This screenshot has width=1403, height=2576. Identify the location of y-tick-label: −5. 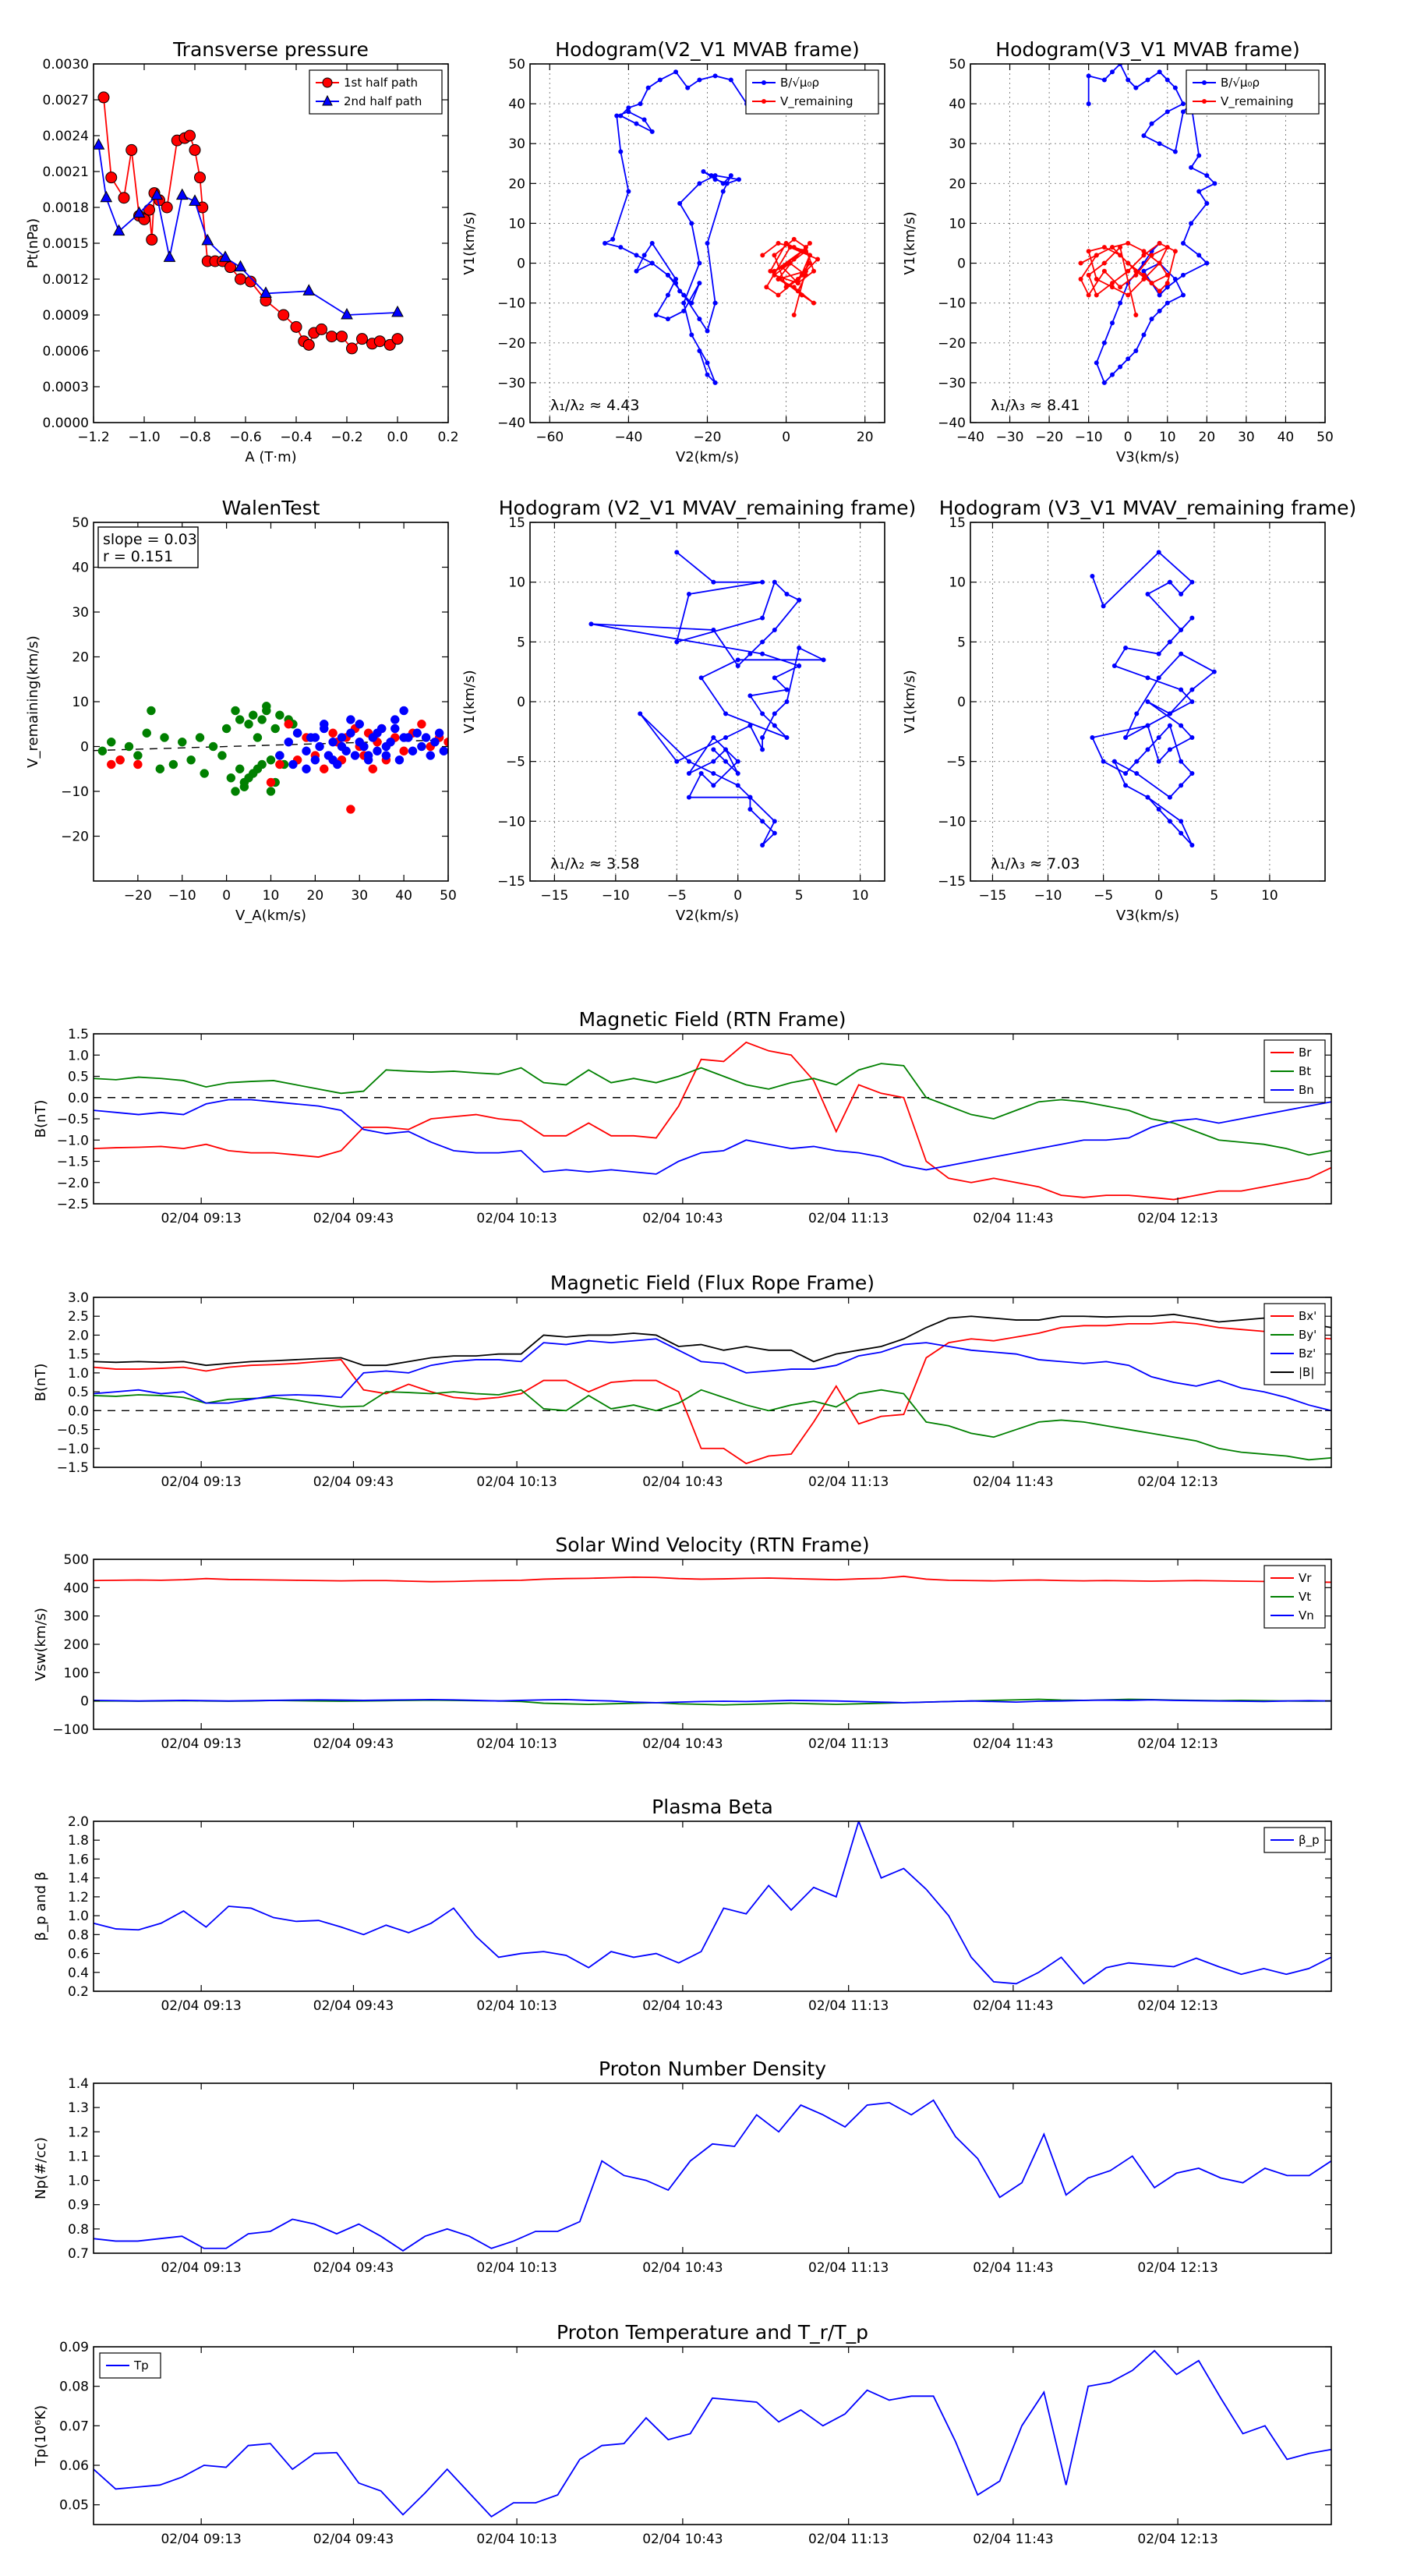
(956, 762).